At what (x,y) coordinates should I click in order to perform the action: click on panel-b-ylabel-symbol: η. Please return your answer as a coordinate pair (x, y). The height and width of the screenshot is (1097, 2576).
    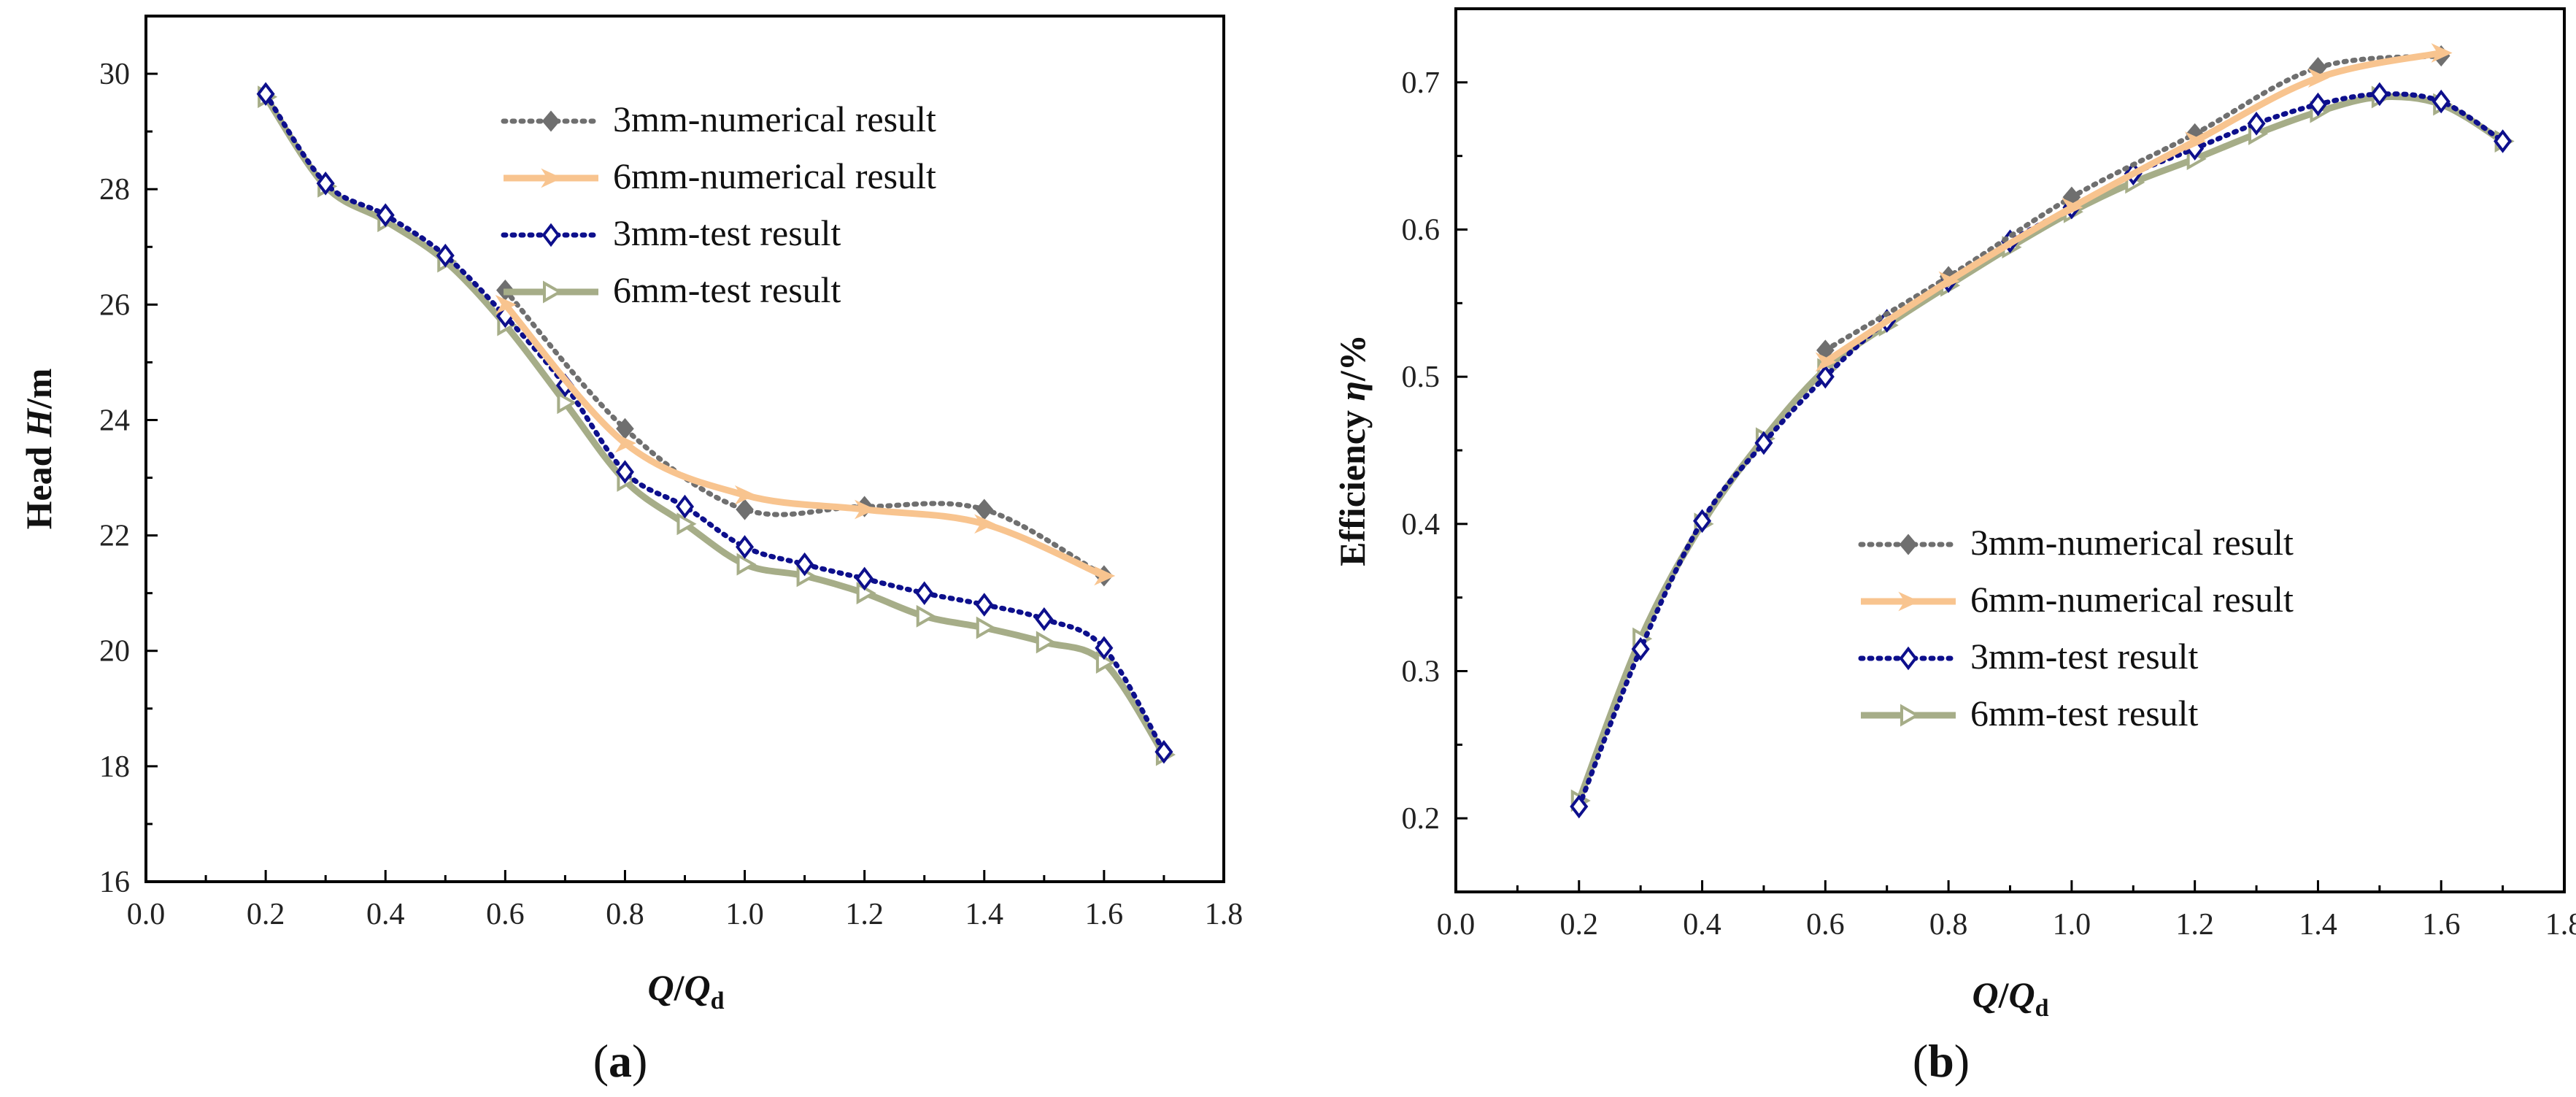
    Looking at the image, I should click on (1352, 391).